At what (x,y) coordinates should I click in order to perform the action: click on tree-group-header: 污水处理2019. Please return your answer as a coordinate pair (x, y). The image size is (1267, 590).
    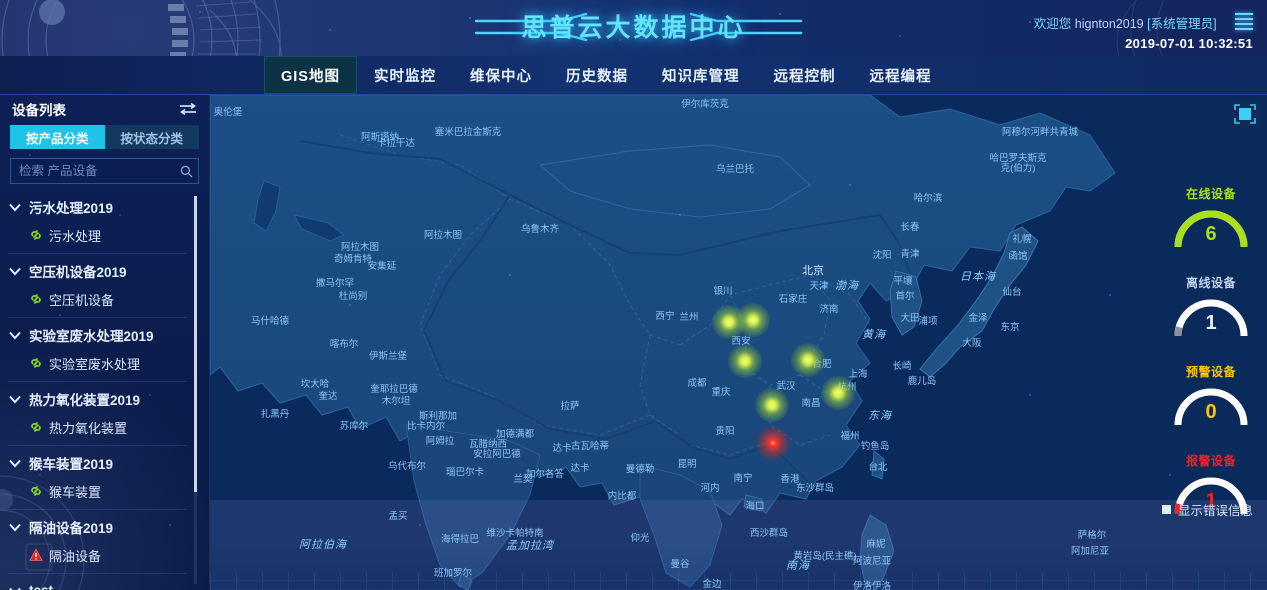
    Looking at the image, I should click on (97, 206).